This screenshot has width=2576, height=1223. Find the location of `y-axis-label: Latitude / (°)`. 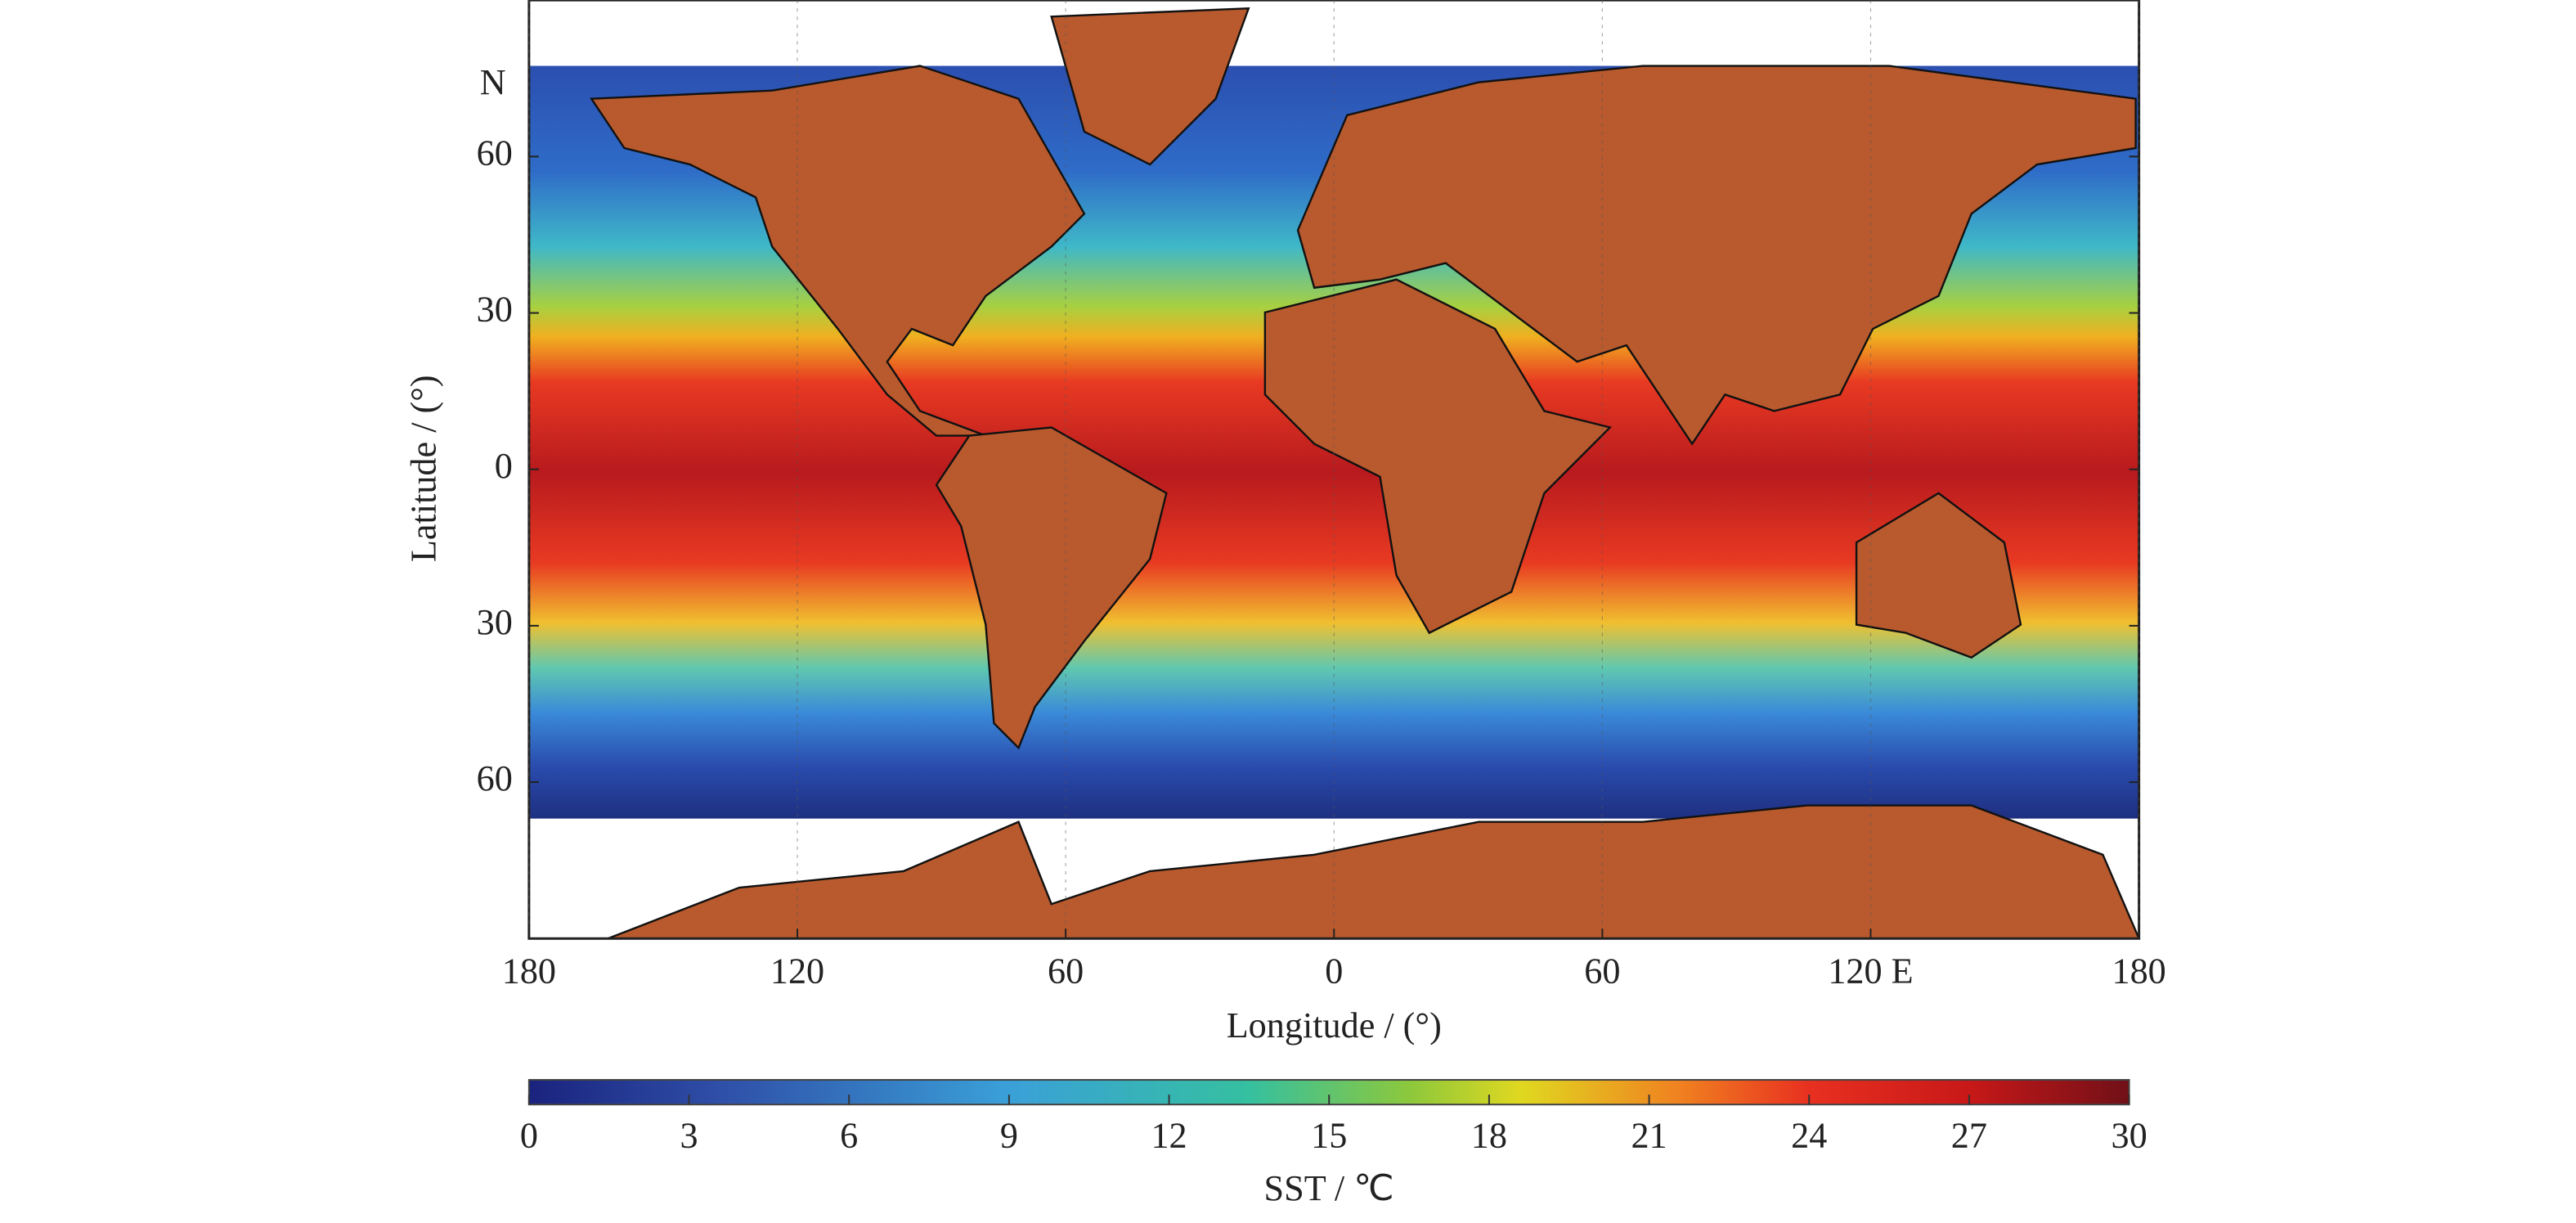

y-axis-label: Latitude / (°) is located at coordinates (423, 468).